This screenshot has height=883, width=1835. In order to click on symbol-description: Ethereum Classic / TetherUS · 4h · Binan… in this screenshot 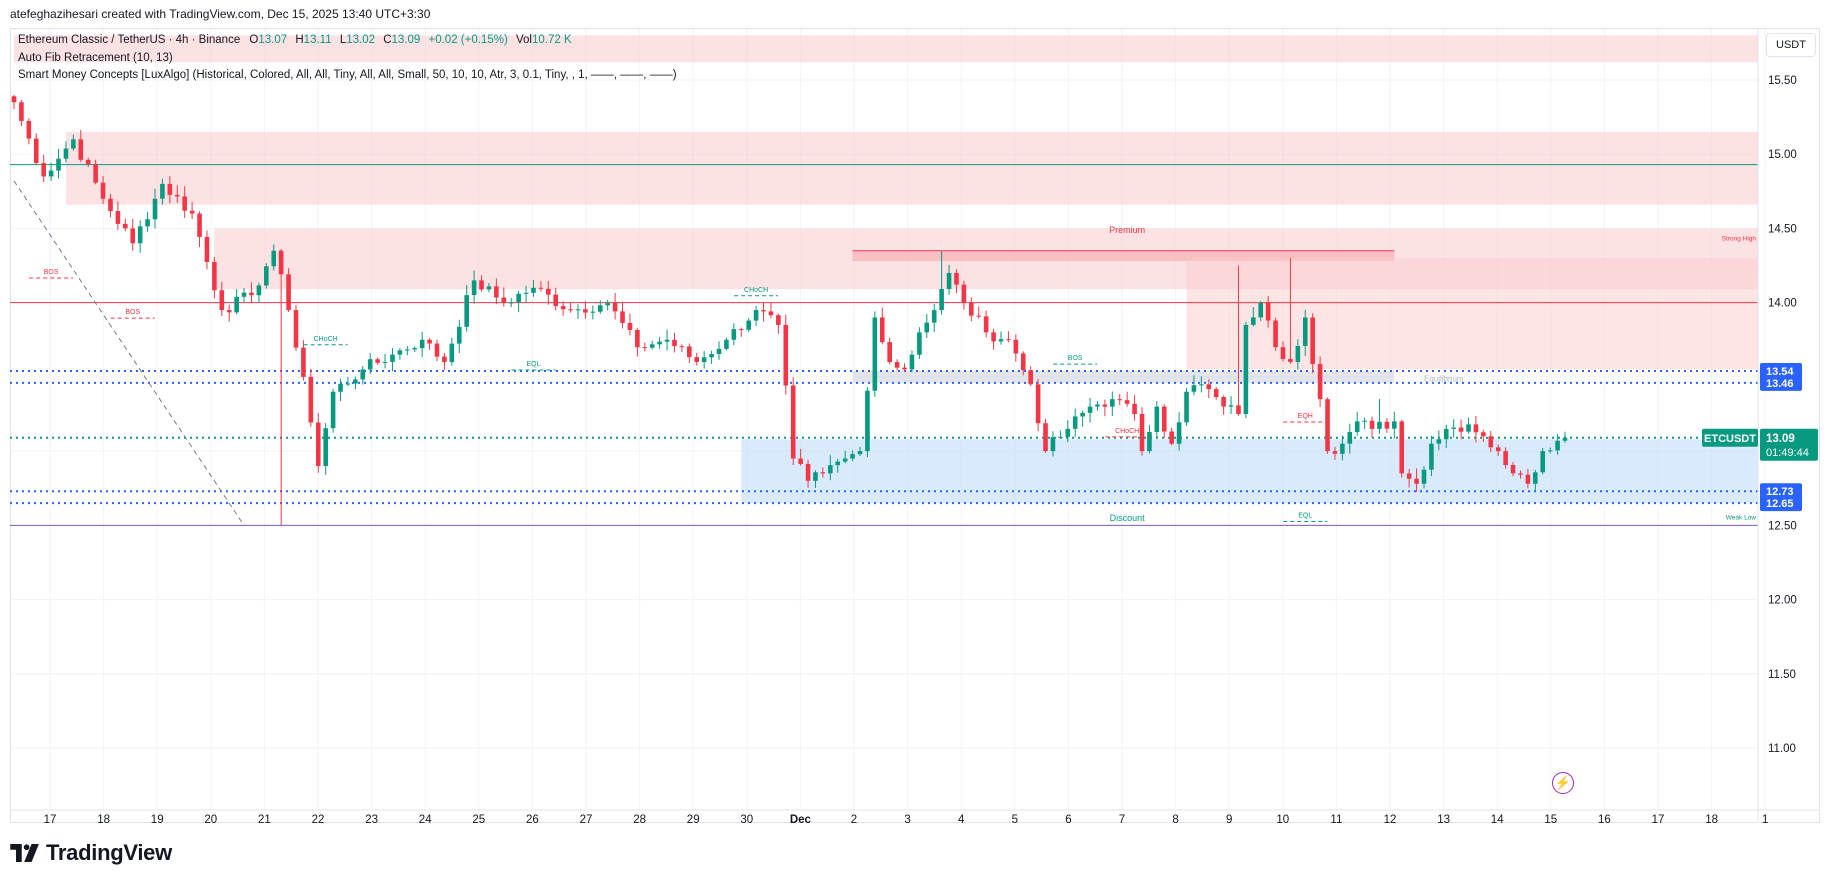, I will do `click(129, 40)`.